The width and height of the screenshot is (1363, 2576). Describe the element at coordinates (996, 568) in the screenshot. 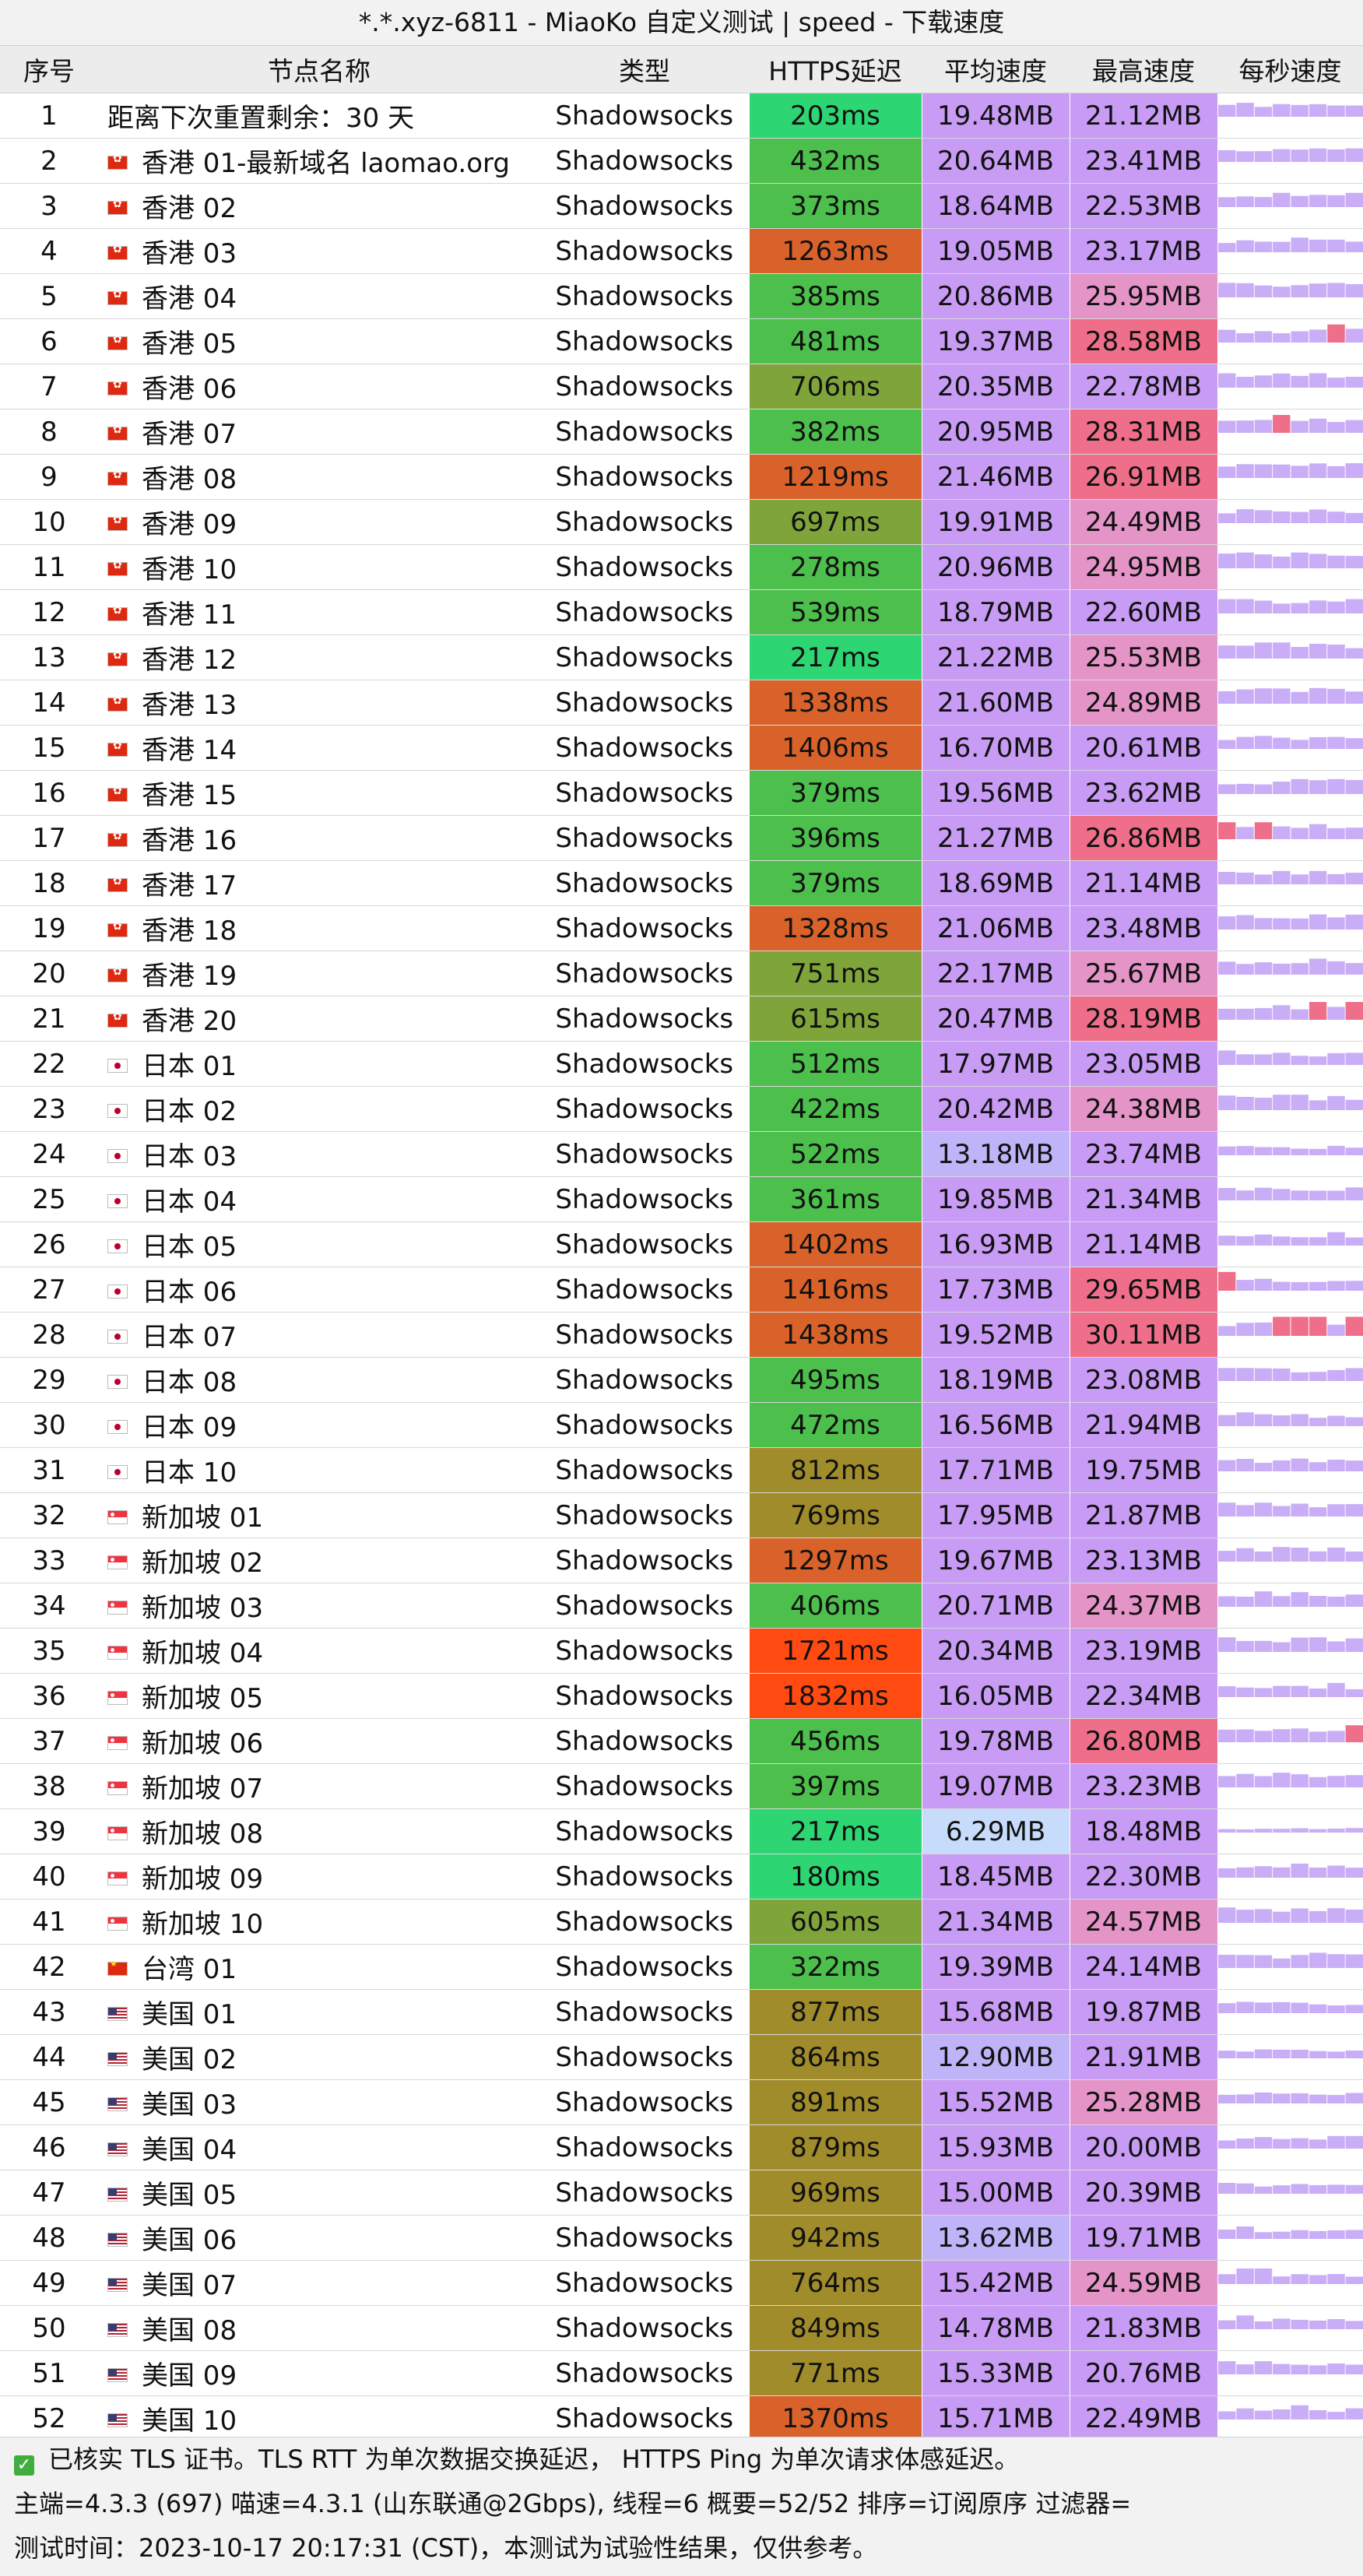

I see `avg-speed-cell: 20.96MB` at that location.